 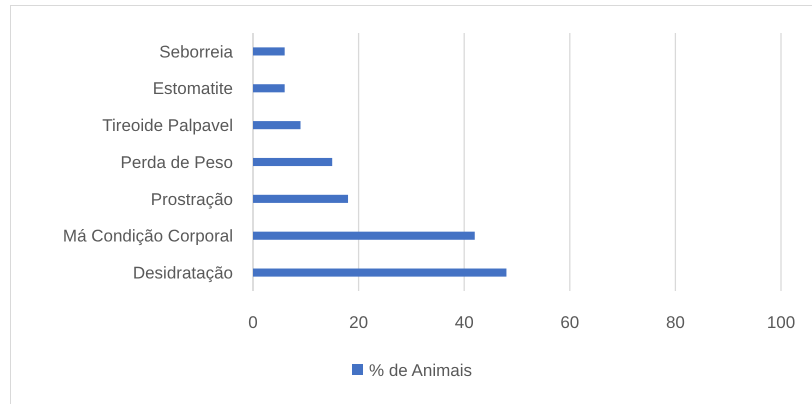 What do you see at coordinates (675, 322) in the screenshot?
I see `x-tick-label: 80` at bounding box center [675, 322].